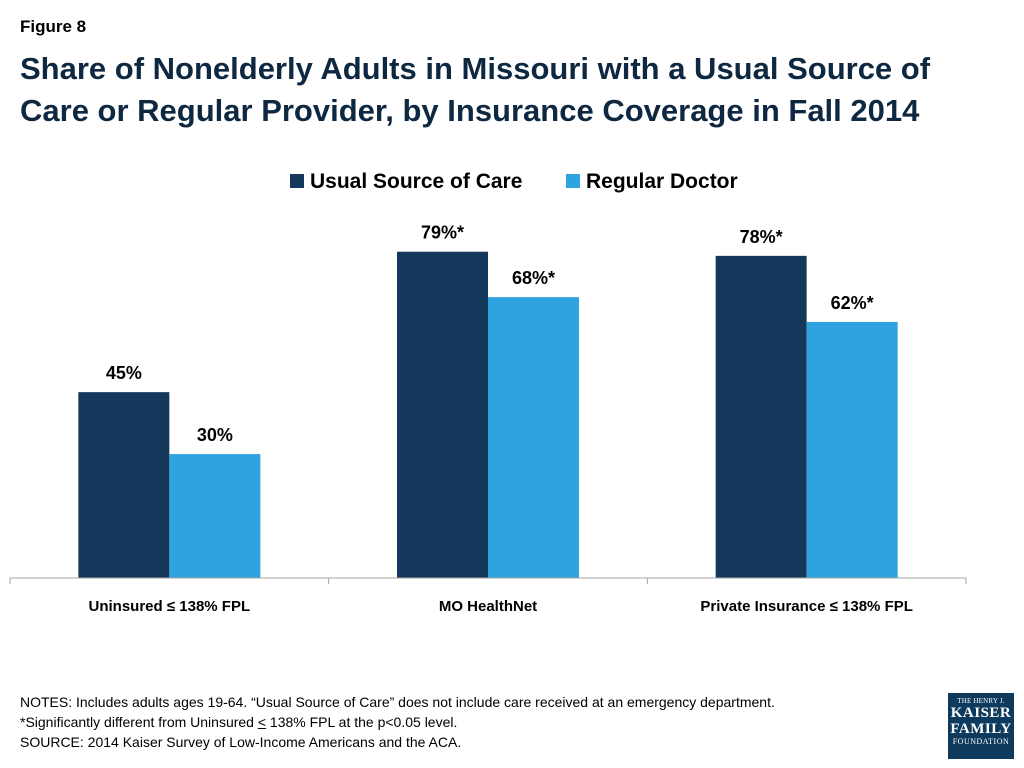 The height and width of the screenshot is (768, 1024). I want to click on notes-le-symbol: <, so click(262, 722).